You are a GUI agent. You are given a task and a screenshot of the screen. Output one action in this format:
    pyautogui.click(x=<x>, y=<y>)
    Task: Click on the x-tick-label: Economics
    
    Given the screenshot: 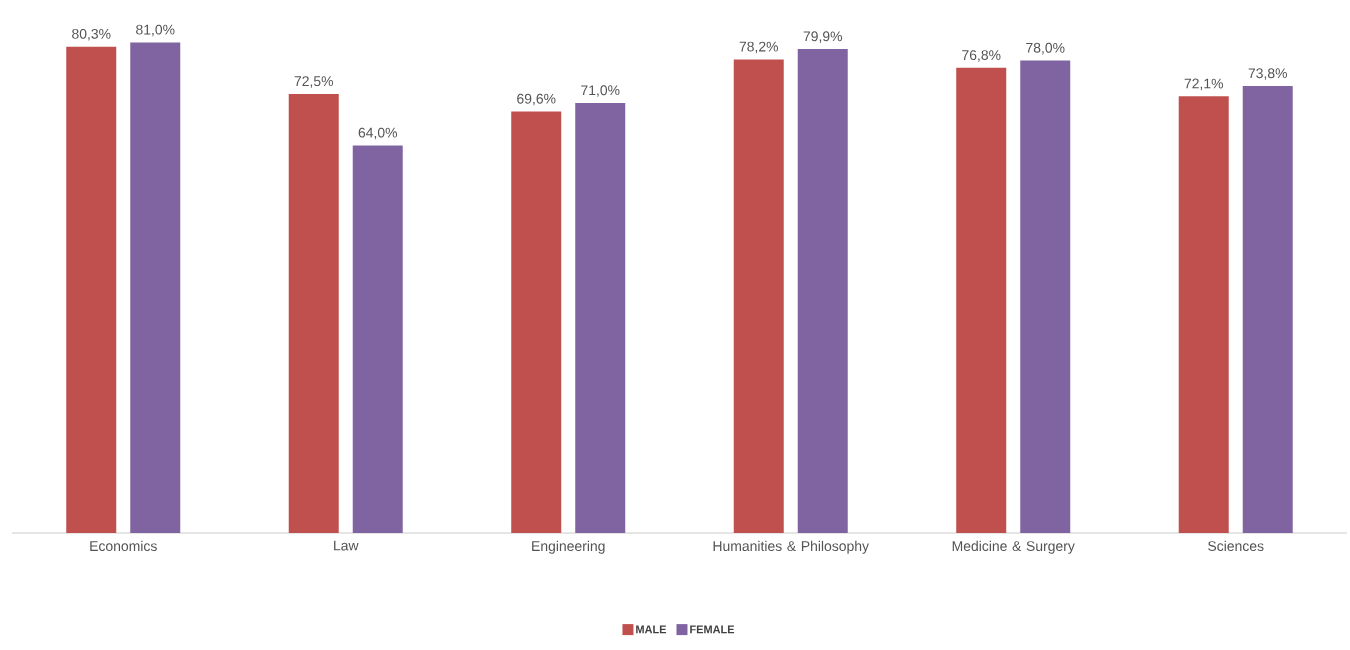 What is the action you would take?
    pyautogui.click(x=123, y=546)
    